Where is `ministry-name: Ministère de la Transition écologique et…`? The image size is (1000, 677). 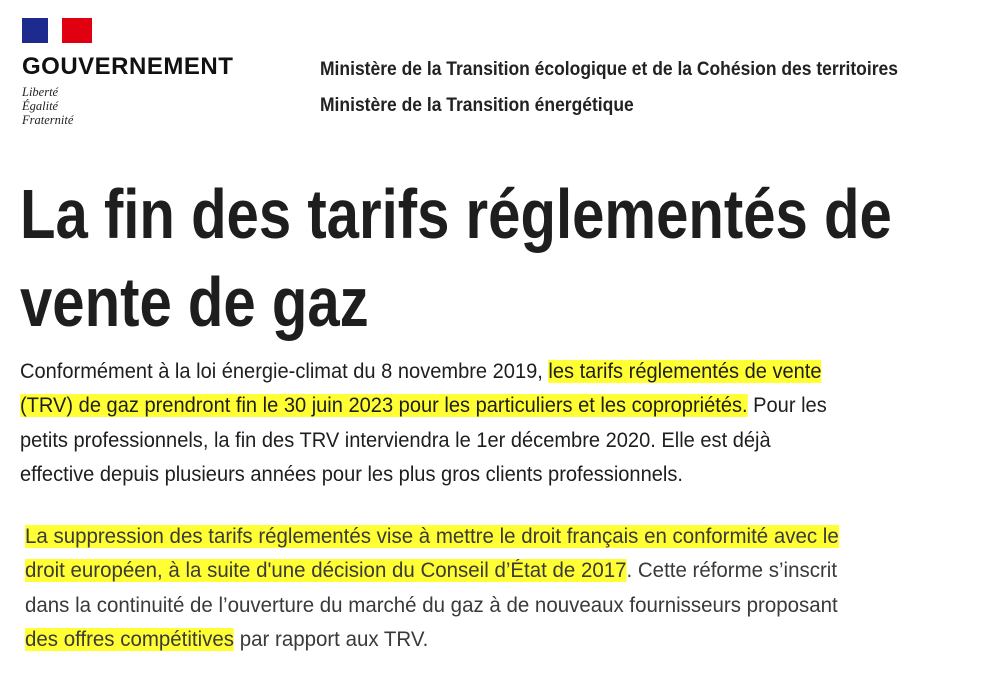
ministry-name: Ministère de la Transition écologique et… is located at coordinates (609, 69).